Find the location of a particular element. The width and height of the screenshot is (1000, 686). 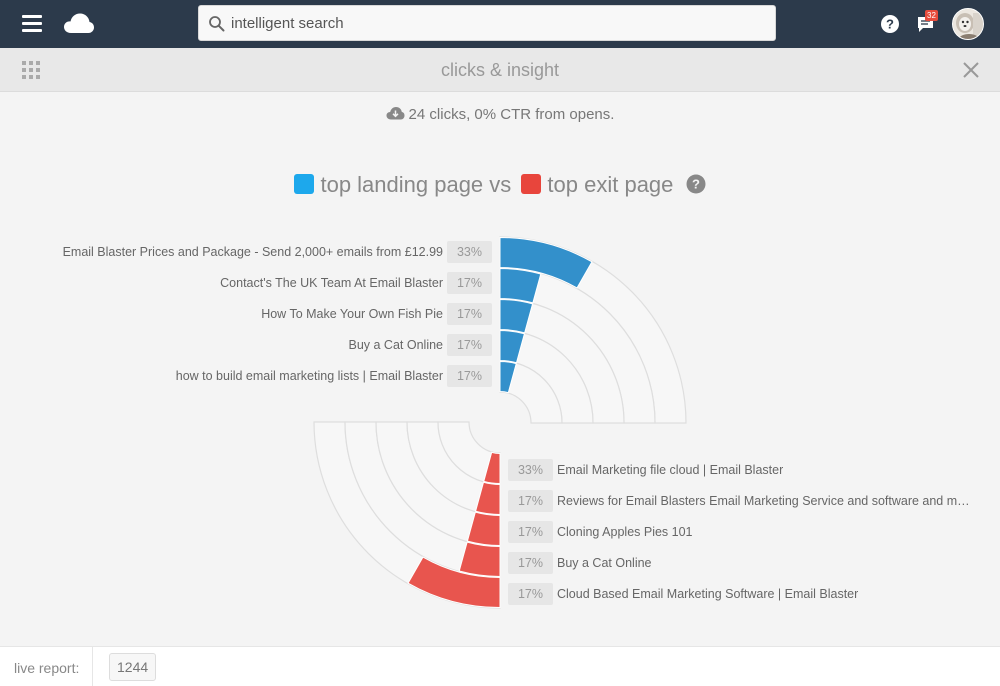

clicks-summary: 24 clicks, 0% CTR from opens. is located at coordinates (500, 114).